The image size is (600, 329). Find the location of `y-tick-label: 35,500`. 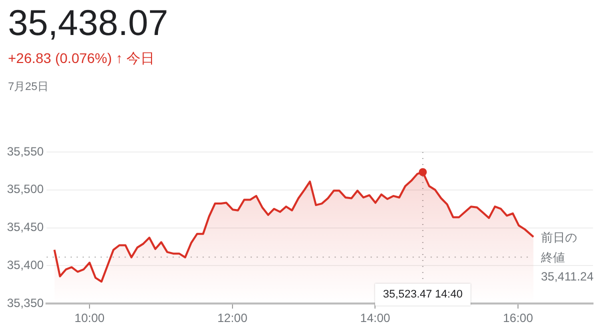

y-tick-label: 35,500 is located at coordinates (25, 189).